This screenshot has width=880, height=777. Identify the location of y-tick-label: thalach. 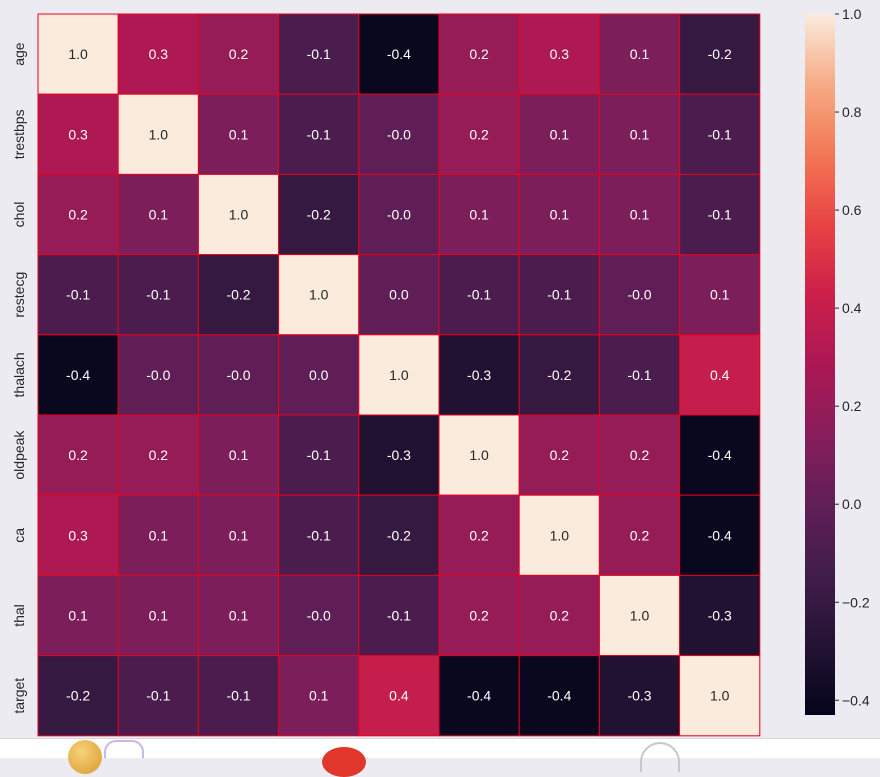
(19, 374).